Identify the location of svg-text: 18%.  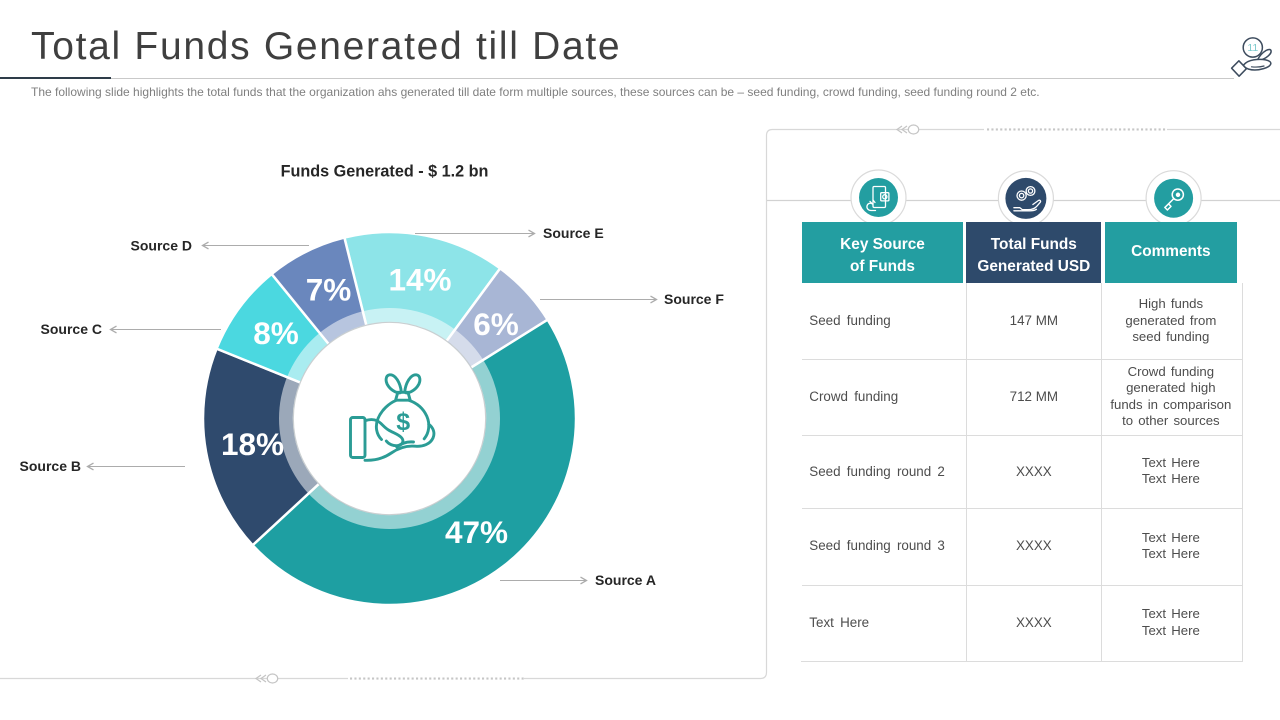
(252, 444).